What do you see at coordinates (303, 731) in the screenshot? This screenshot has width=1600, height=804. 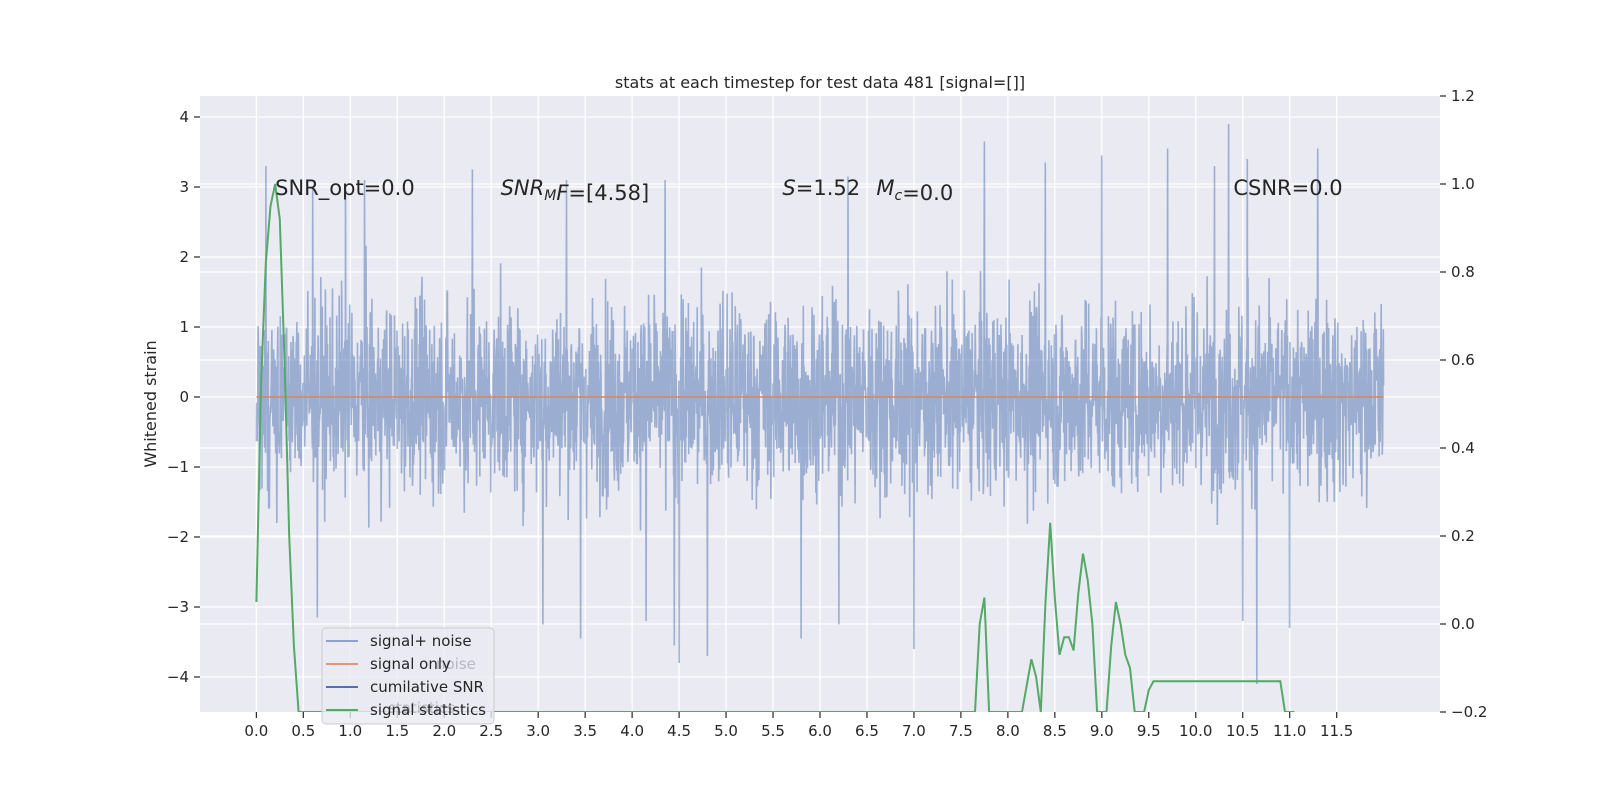 I see `x-tick-label: 0.5` at bounding box center [303, 731].